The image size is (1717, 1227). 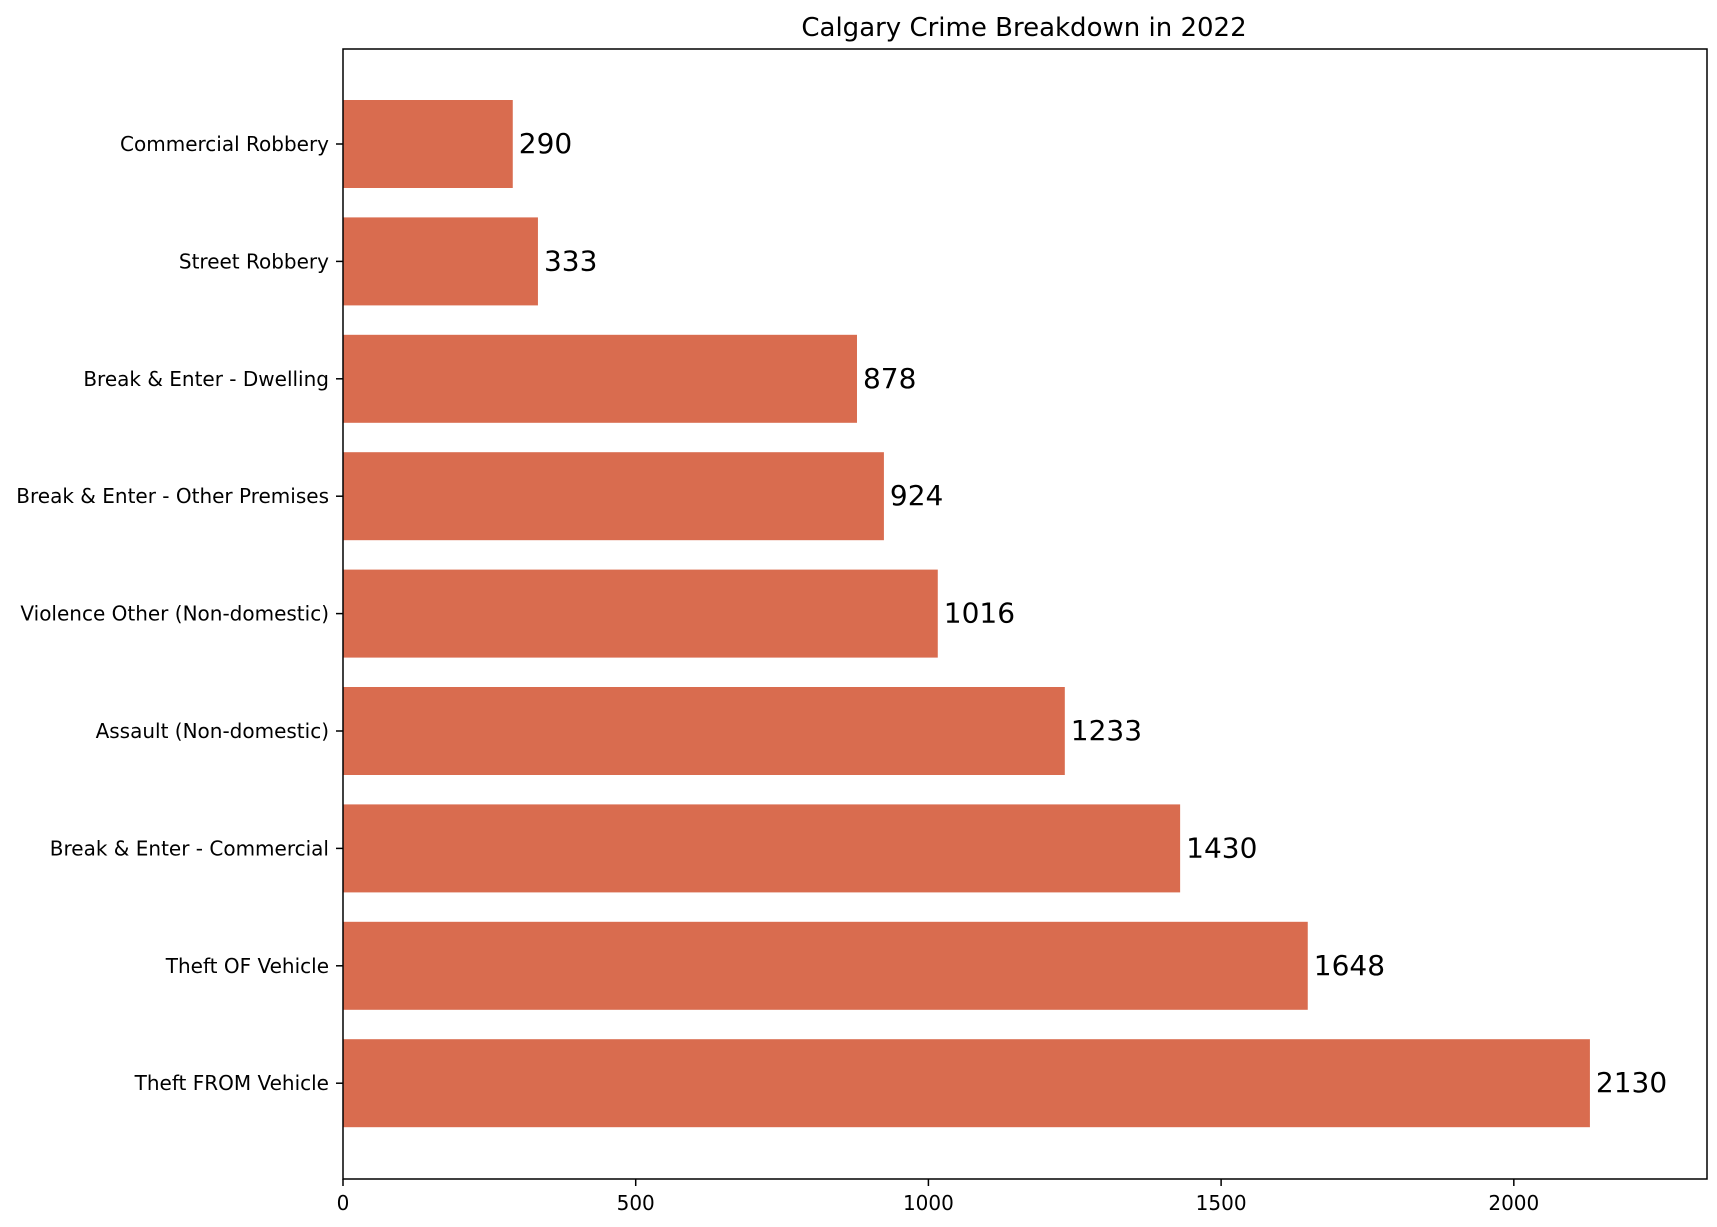 What do you see at coordinates (613, 496) in the screenshot?
I see `bar-break-enter-other-premises` at bounding box center [613, 496].